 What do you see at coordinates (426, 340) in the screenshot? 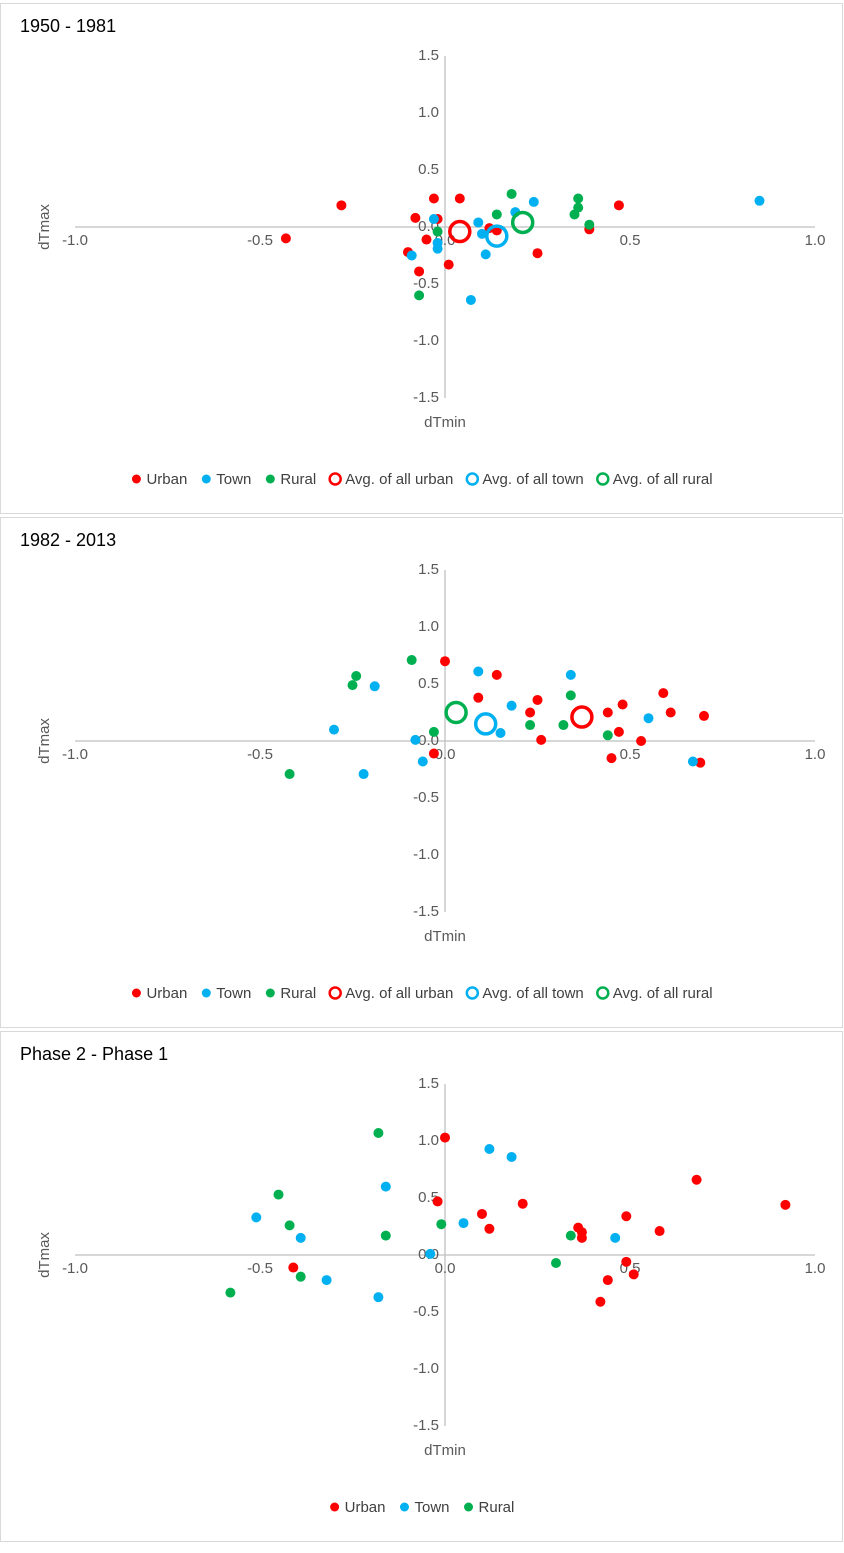
I see `y-tick-label: -1.0` at bounding box center [426, 340].